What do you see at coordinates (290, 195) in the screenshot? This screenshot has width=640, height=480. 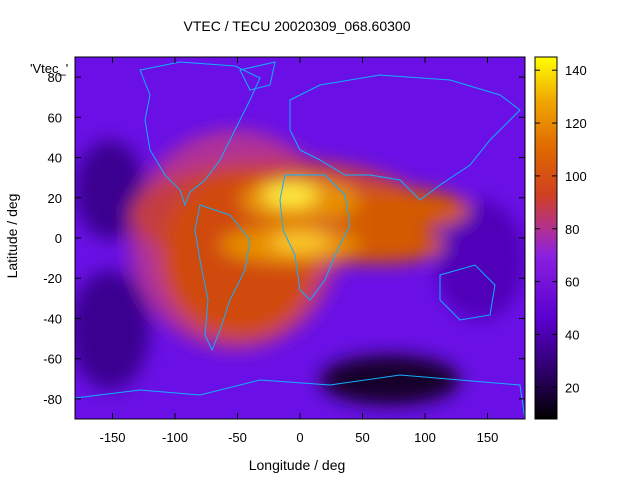 I see `peak-north` at bounding box center [290, 195].